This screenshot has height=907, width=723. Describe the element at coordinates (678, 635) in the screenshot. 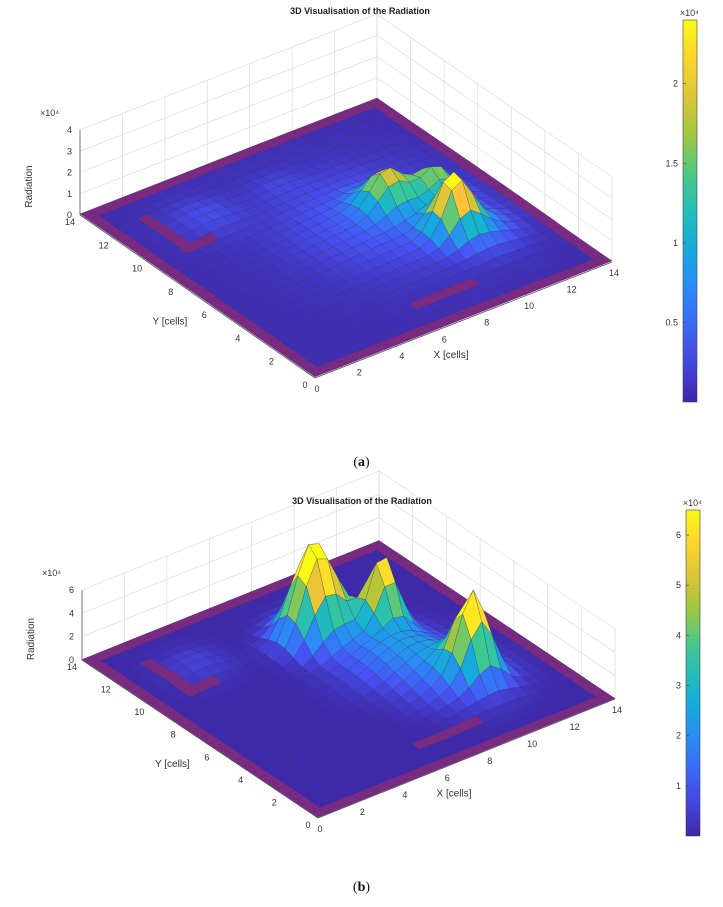

I see `colorbar-tick-label: 4` at that location.